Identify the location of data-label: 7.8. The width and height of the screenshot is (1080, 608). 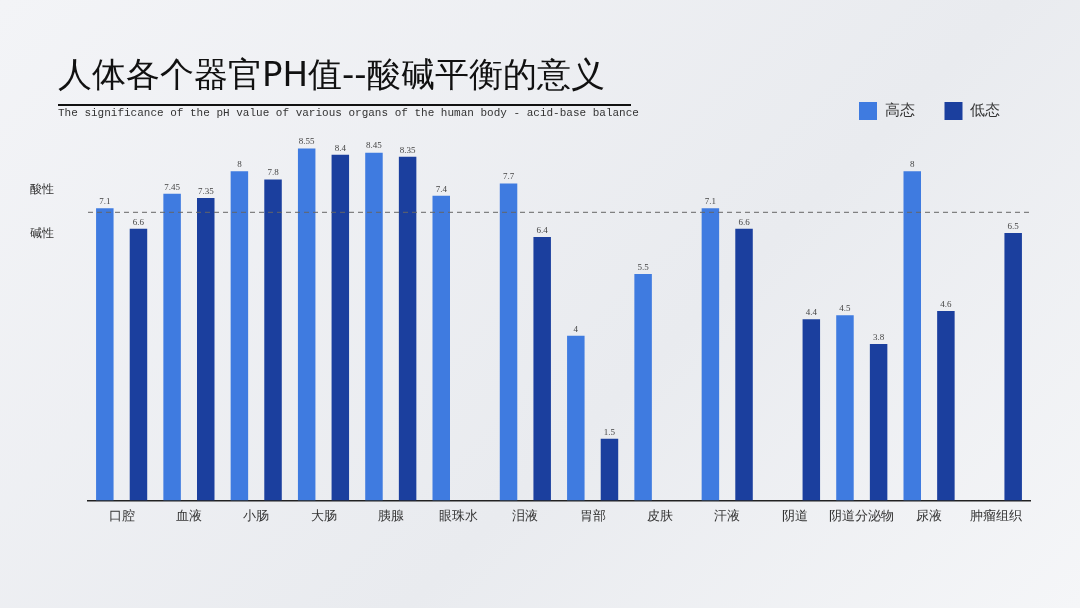
(273, 172).